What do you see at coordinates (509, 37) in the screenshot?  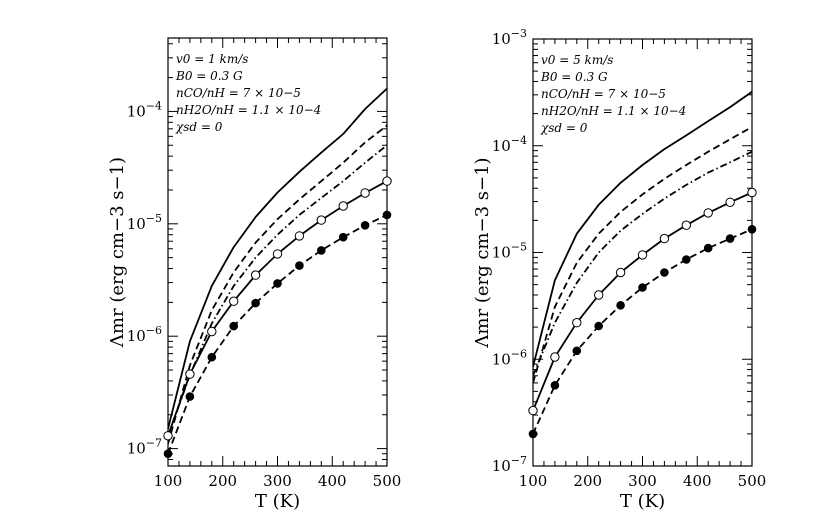 I see `y-tick-label: 10⁻³` at bounding box center [509, 37].